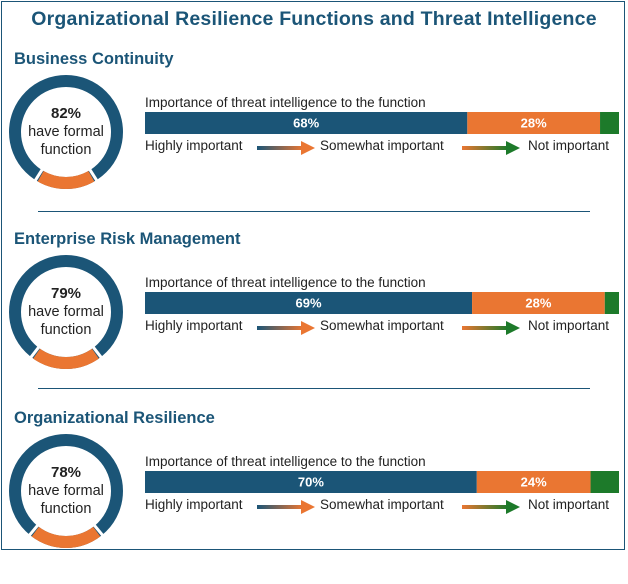 Image resolution: width=628 pixels, height=584 pixels. I want to click on bar-data-label: 68%, so click(306, 123).